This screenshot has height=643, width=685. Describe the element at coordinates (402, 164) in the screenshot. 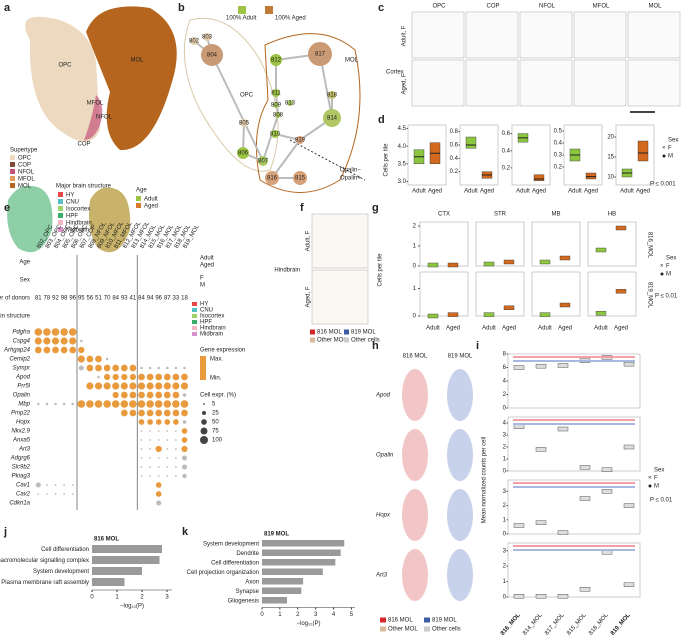

I see `y-tick-label: 3.5` at that location.